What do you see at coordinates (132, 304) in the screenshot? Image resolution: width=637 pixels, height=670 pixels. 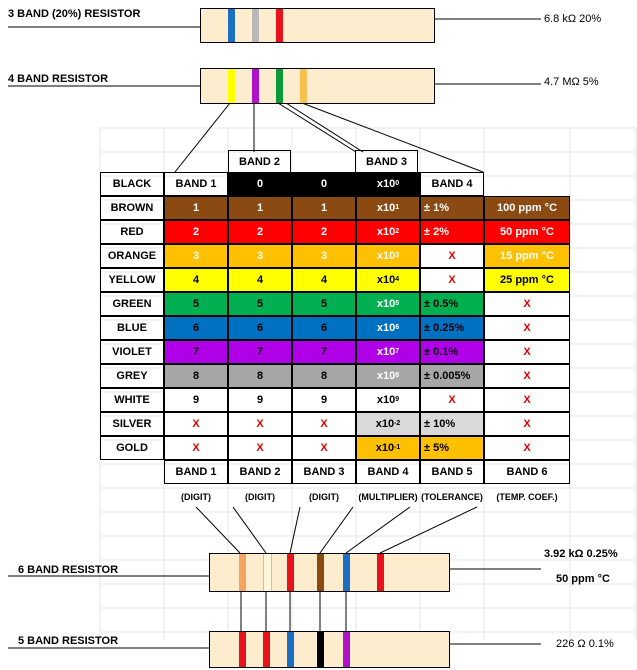 I see `row-name-green: GREEN` at bounding box center [132, 304].